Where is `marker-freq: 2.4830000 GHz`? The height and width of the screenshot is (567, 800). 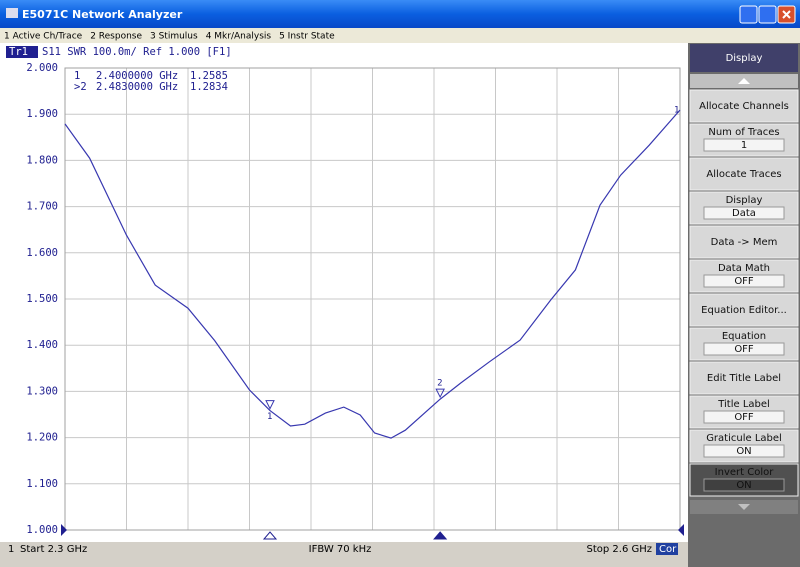
marker-freq: 2.4830000 GHz is located at coordinates (137, 87).